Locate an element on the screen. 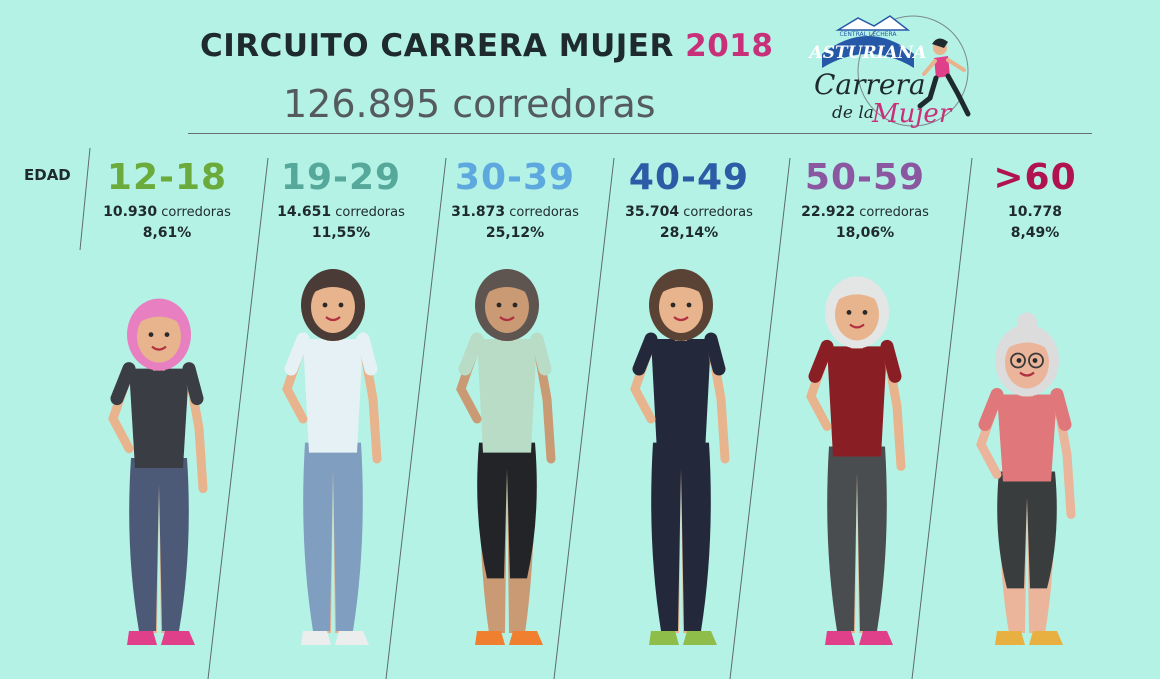 The width and height of the screenshot is (1160, 679). axis-label-edad: EDAD is located at coordinates (47, 175).